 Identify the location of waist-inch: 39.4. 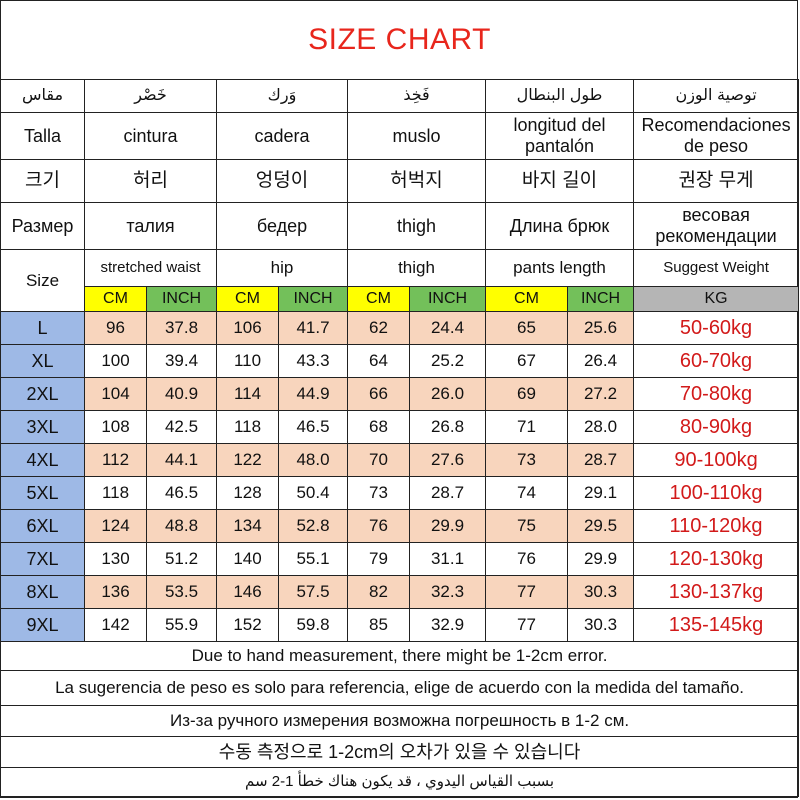
(181, 361).